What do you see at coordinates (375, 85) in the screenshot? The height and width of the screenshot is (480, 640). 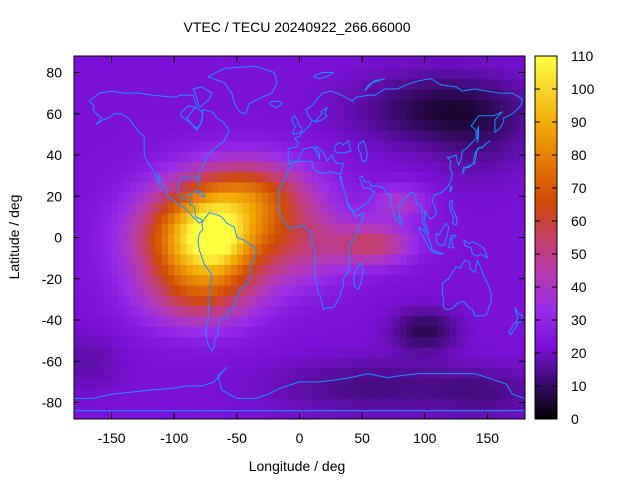 I see `coastline-novaya-zemlya` at bounding box center [375, 85].